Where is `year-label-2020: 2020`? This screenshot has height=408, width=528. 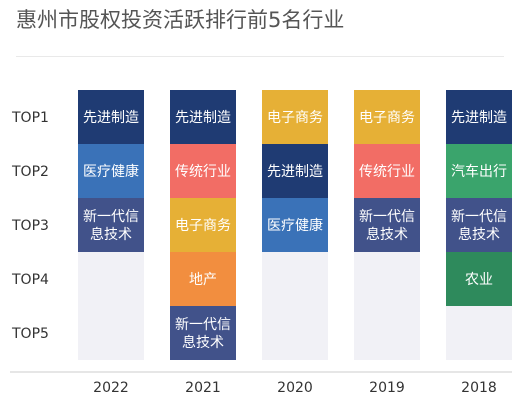
year-label-2020: 2020 is located at coordinates (295, 388).